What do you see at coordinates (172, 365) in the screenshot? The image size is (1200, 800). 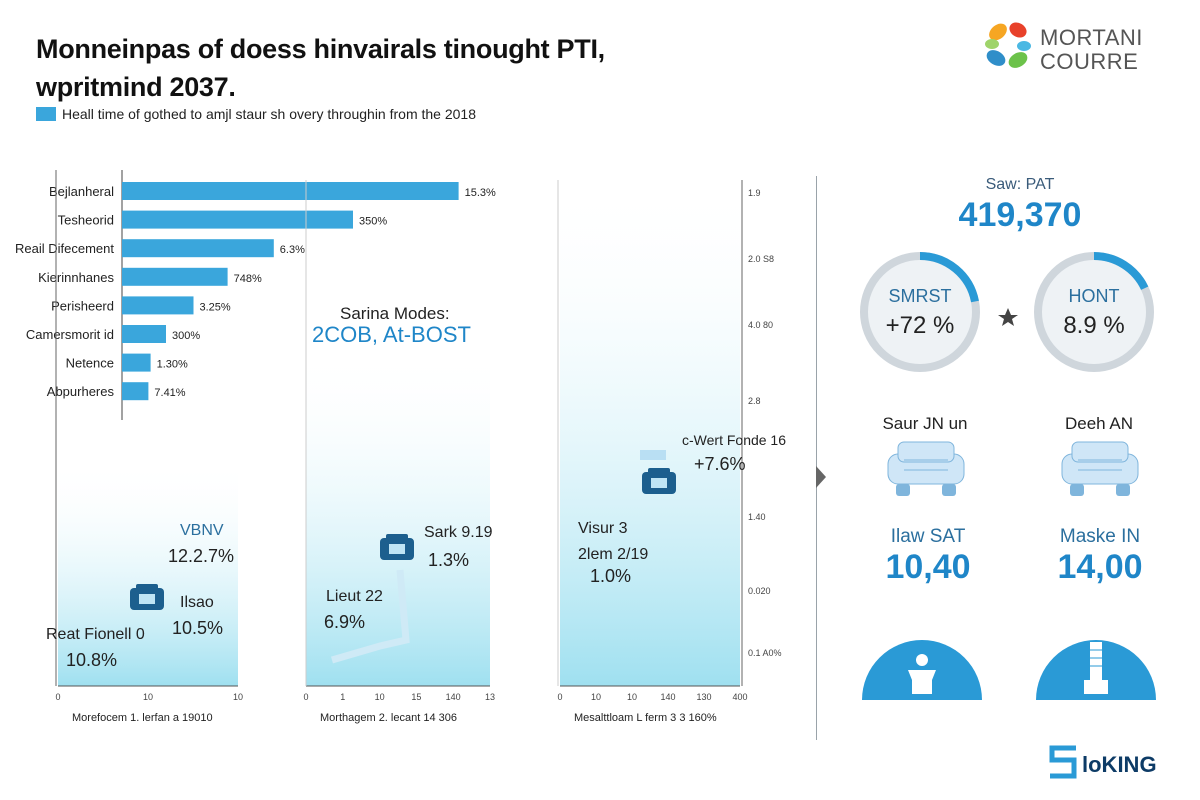 I see `bar-value-label: 1.30%` at bounding box center [172, 365].